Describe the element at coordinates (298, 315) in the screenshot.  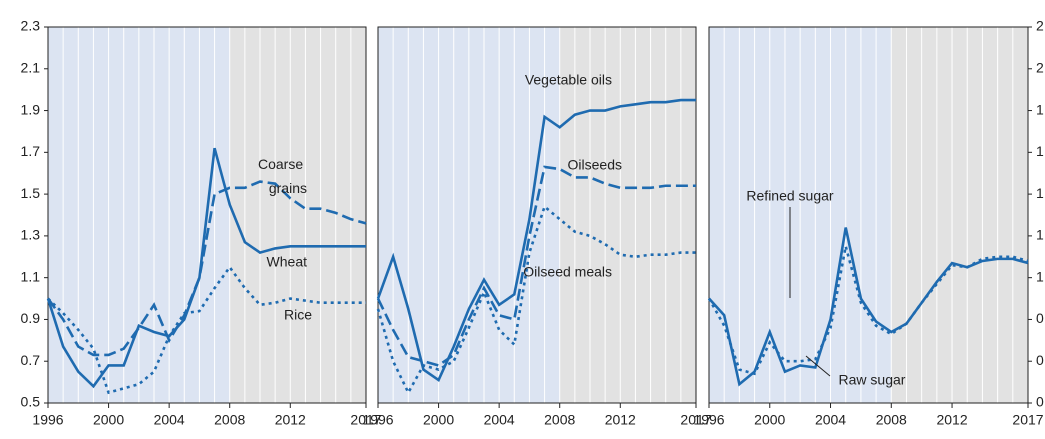
I see `series-label: Rice` at that location.